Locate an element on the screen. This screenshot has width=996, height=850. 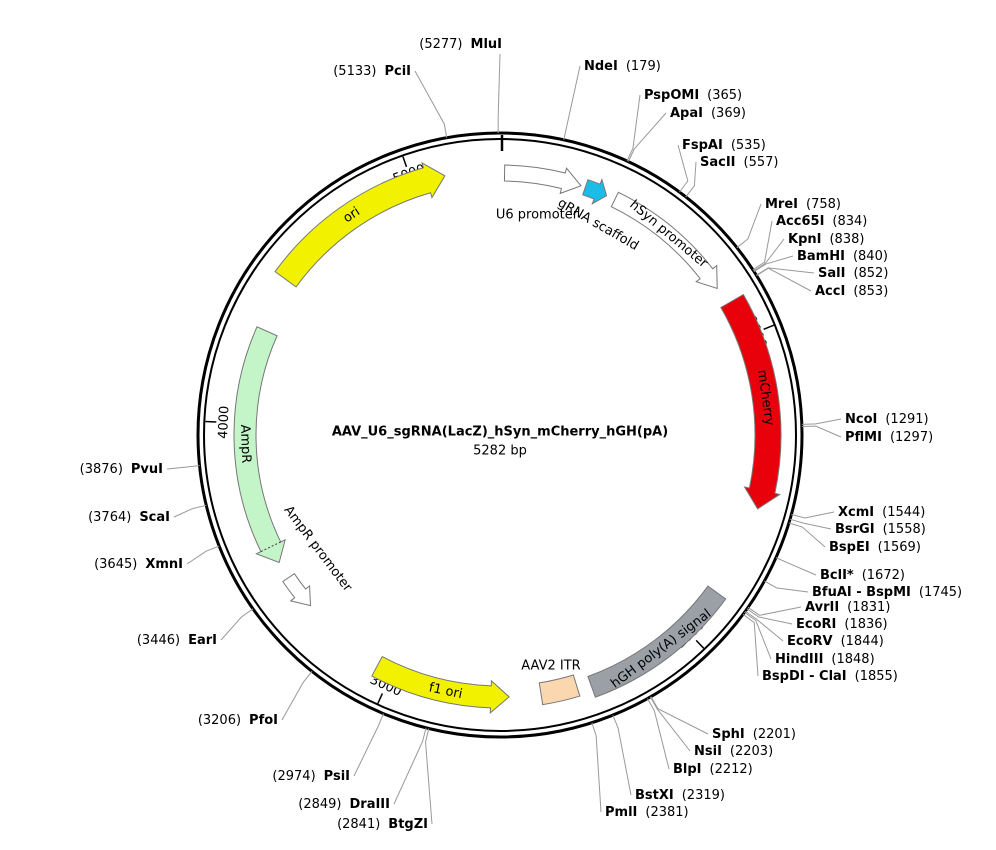
enzyme-label: NcoI (1291) is located at coordinates (887, 419).